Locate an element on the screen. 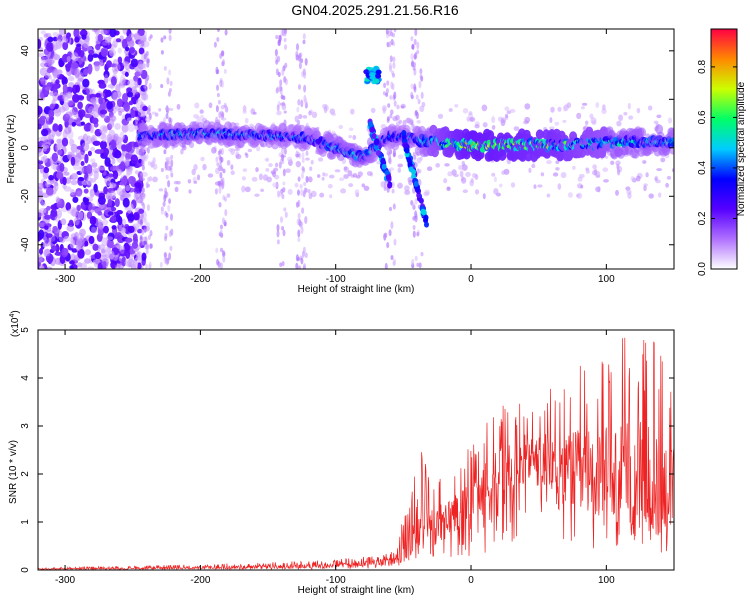  colorbar-tick-label: 0.2 is located at coordinates (702, 218).